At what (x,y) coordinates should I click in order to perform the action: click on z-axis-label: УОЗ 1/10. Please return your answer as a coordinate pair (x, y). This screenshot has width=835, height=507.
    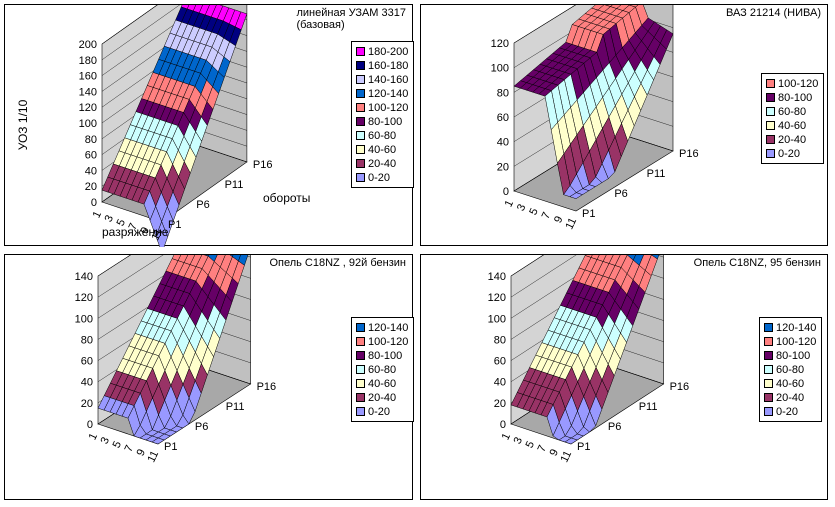
    Looking at the image, I should click on (23, 124).